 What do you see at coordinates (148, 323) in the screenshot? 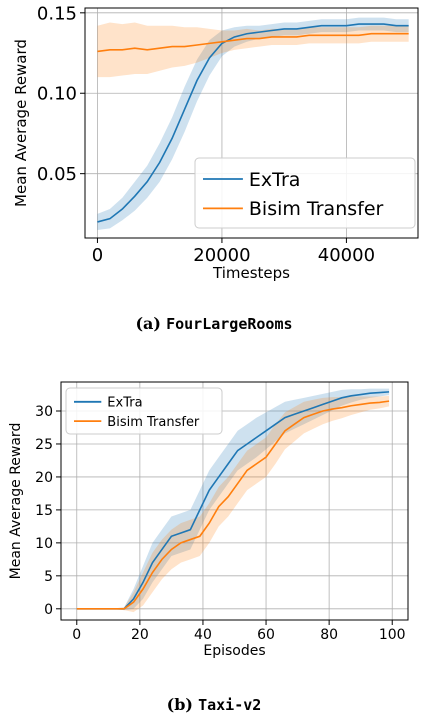
I see `caption-a-label: (a)` at bounding box center [148, 323].